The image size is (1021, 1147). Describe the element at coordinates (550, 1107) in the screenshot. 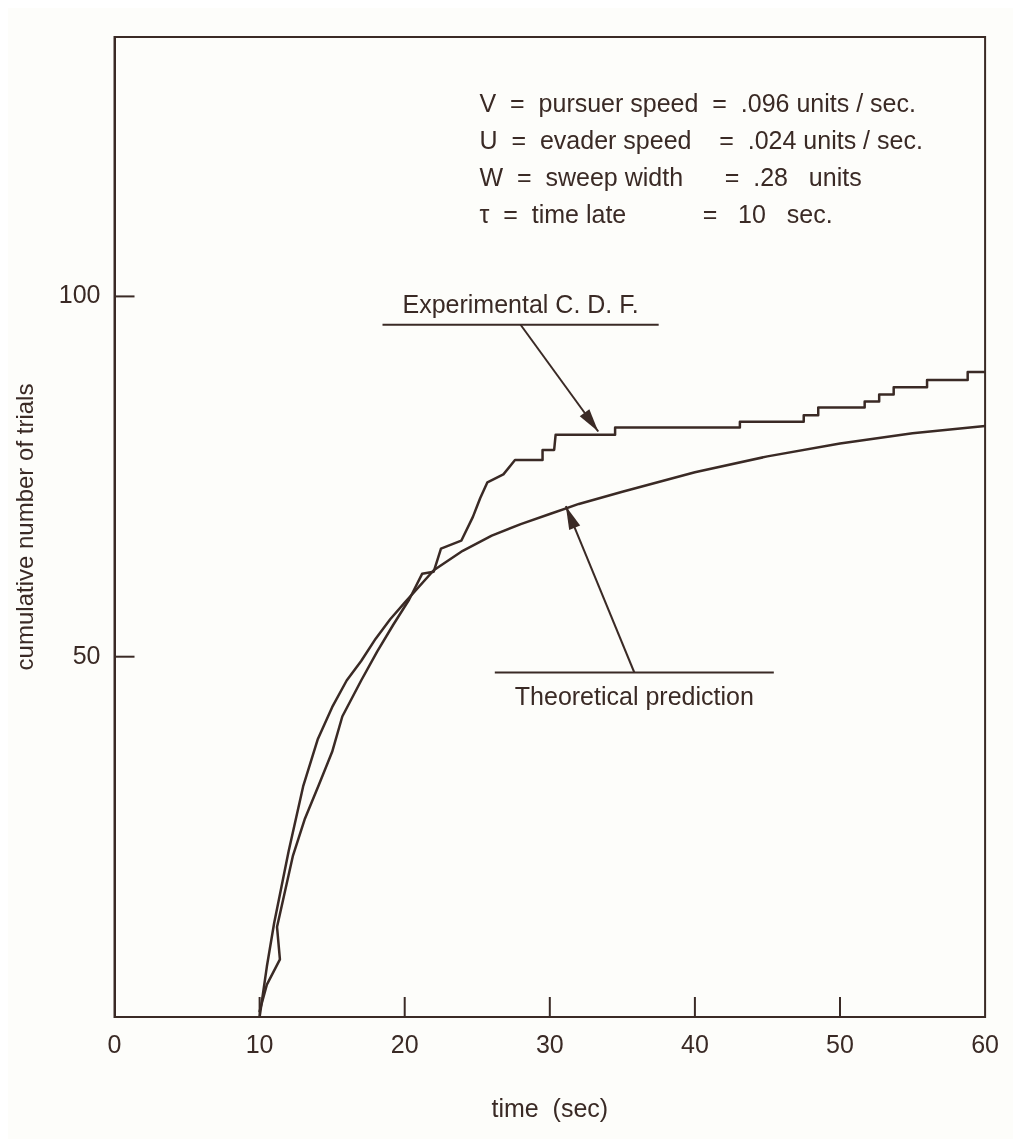

I see `x-axis-title: time (sec)` at that location.